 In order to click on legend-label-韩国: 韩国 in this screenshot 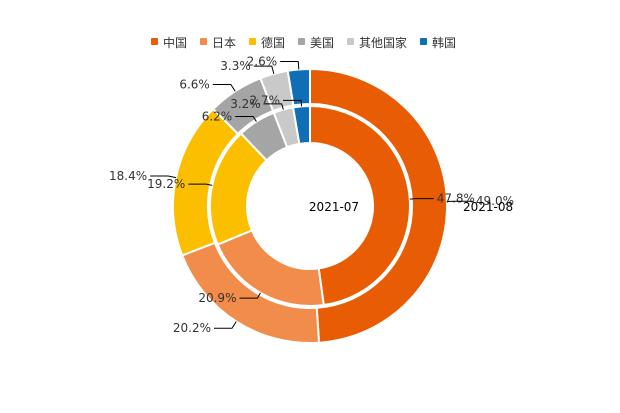, I will do `click(444, 42)`.